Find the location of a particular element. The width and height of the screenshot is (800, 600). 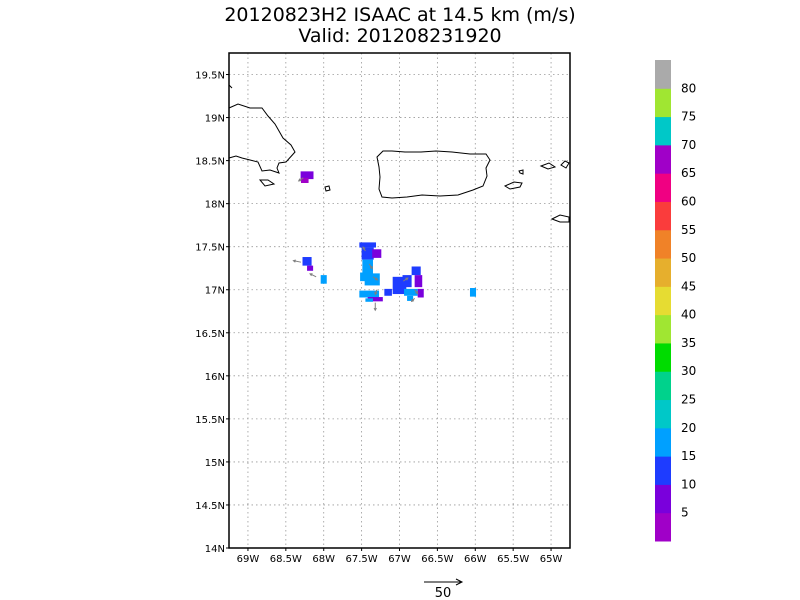

lat-tick-label: 14N is located at coordinates (215, 549).